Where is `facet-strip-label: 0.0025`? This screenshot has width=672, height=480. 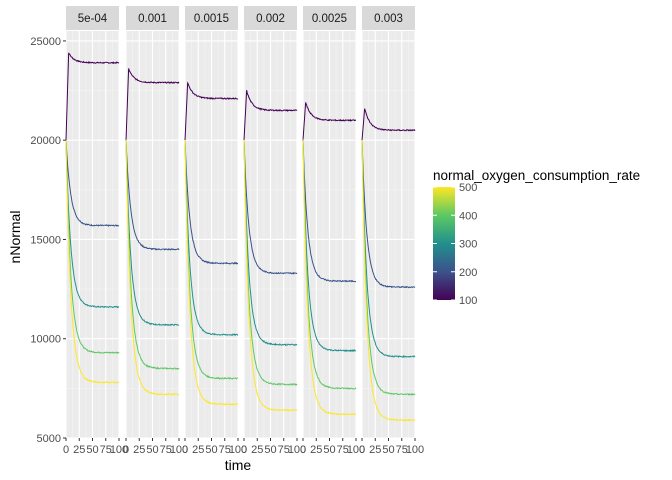 facet-strip-label: 0.0025 is located at coordinates (329, 19).